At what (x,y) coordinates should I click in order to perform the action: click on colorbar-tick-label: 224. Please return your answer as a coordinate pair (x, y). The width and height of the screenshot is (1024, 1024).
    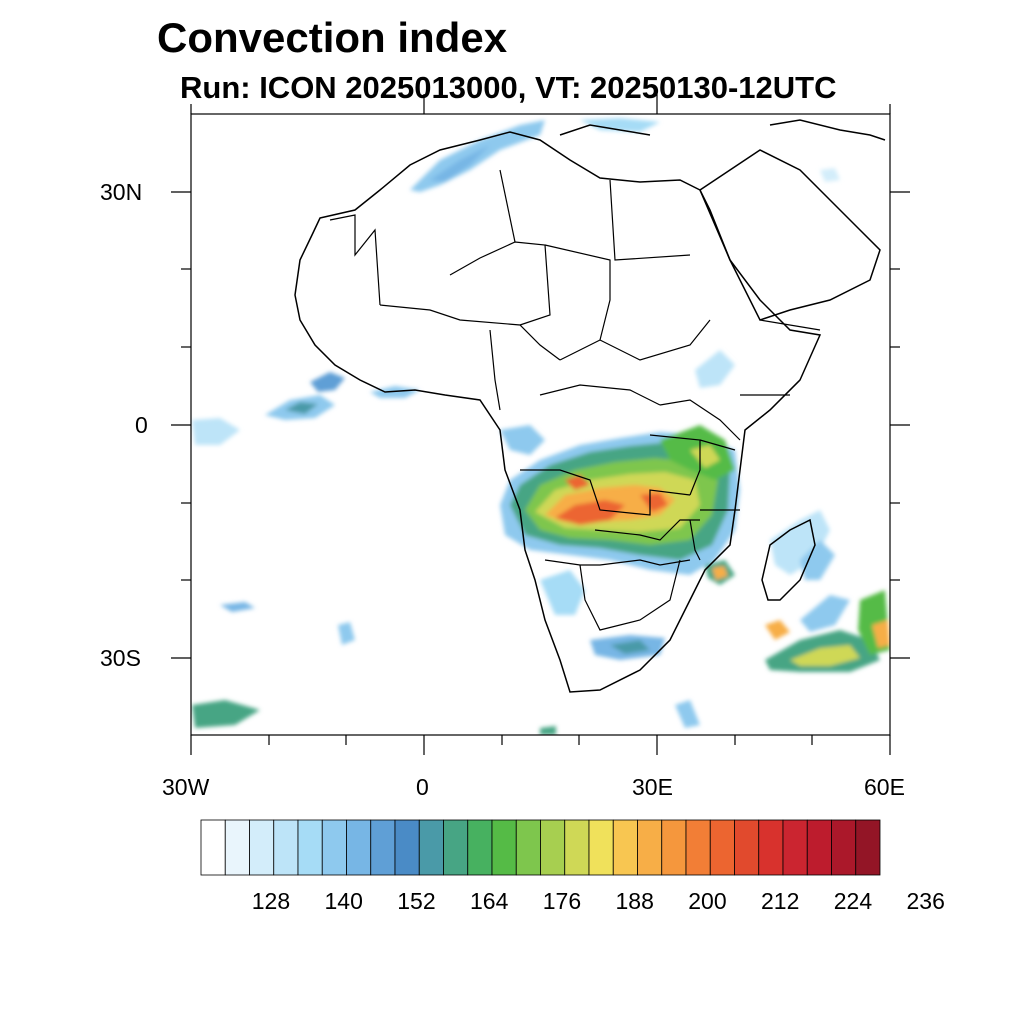
    Looking at the image, I should click on (853, 901).